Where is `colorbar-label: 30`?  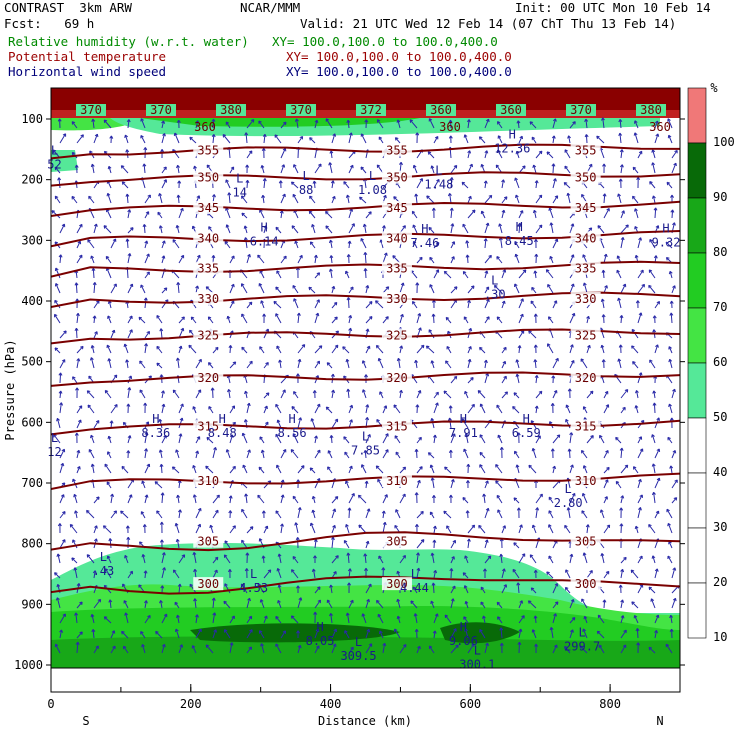
colorbar-label: 30 is located at coordinates (720, 527).